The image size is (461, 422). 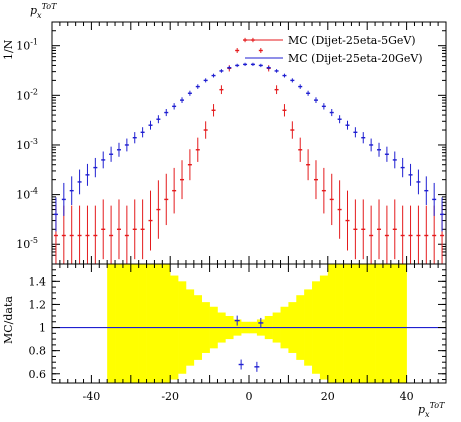 What do you see at coordinates (27, 243) in the screenshot?
I see `y-tick-label: 10⁻⁵` at bounding box center [27, 243].